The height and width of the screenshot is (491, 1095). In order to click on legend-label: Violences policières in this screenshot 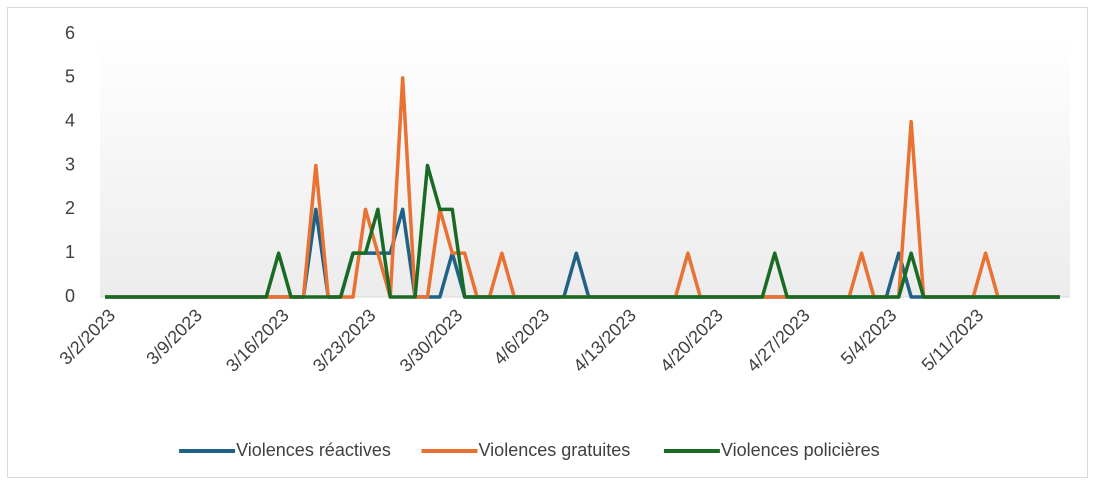, I will do `click(800, 450)`.